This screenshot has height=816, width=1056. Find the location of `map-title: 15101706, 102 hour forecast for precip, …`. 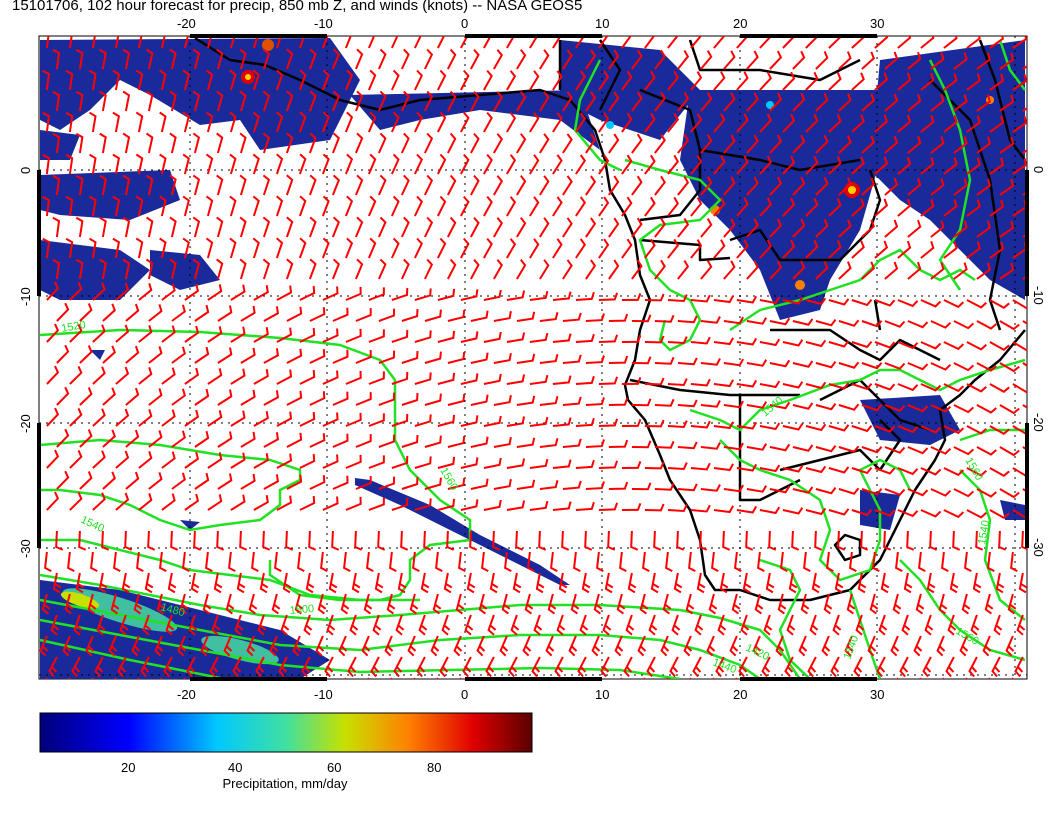

map-title: 15101706, 102 hour forecast for precip, … is located at coordinates (297, 7).